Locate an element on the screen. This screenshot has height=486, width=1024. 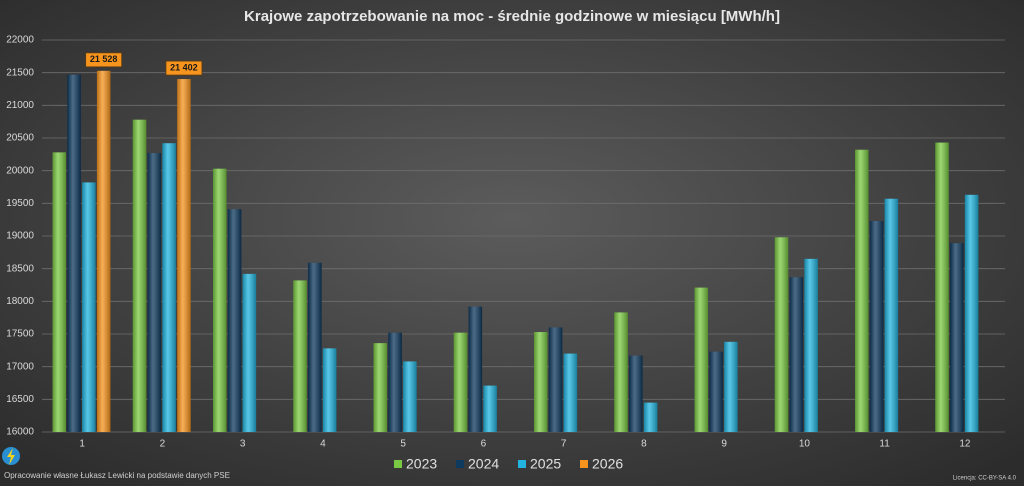
y-tick-label: 16000 is located at coordinates (20, 432).